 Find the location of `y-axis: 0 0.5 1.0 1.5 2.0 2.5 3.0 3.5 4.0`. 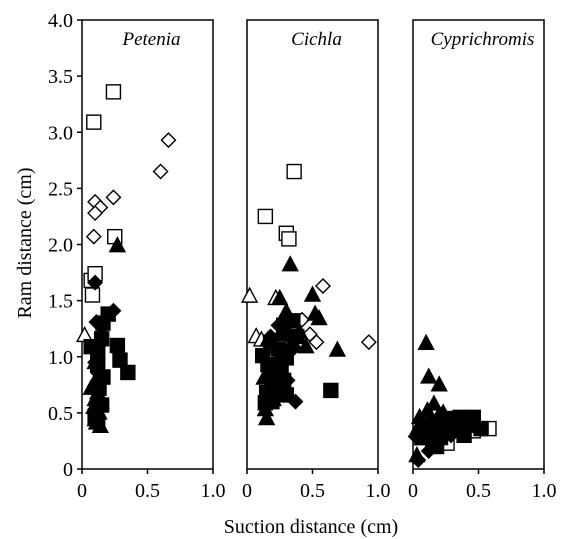

y-axis: 0 0.5 1.0 1.5 2.0 2.5 3.0 3.5 4.0 is located at coordinates (65, 245).